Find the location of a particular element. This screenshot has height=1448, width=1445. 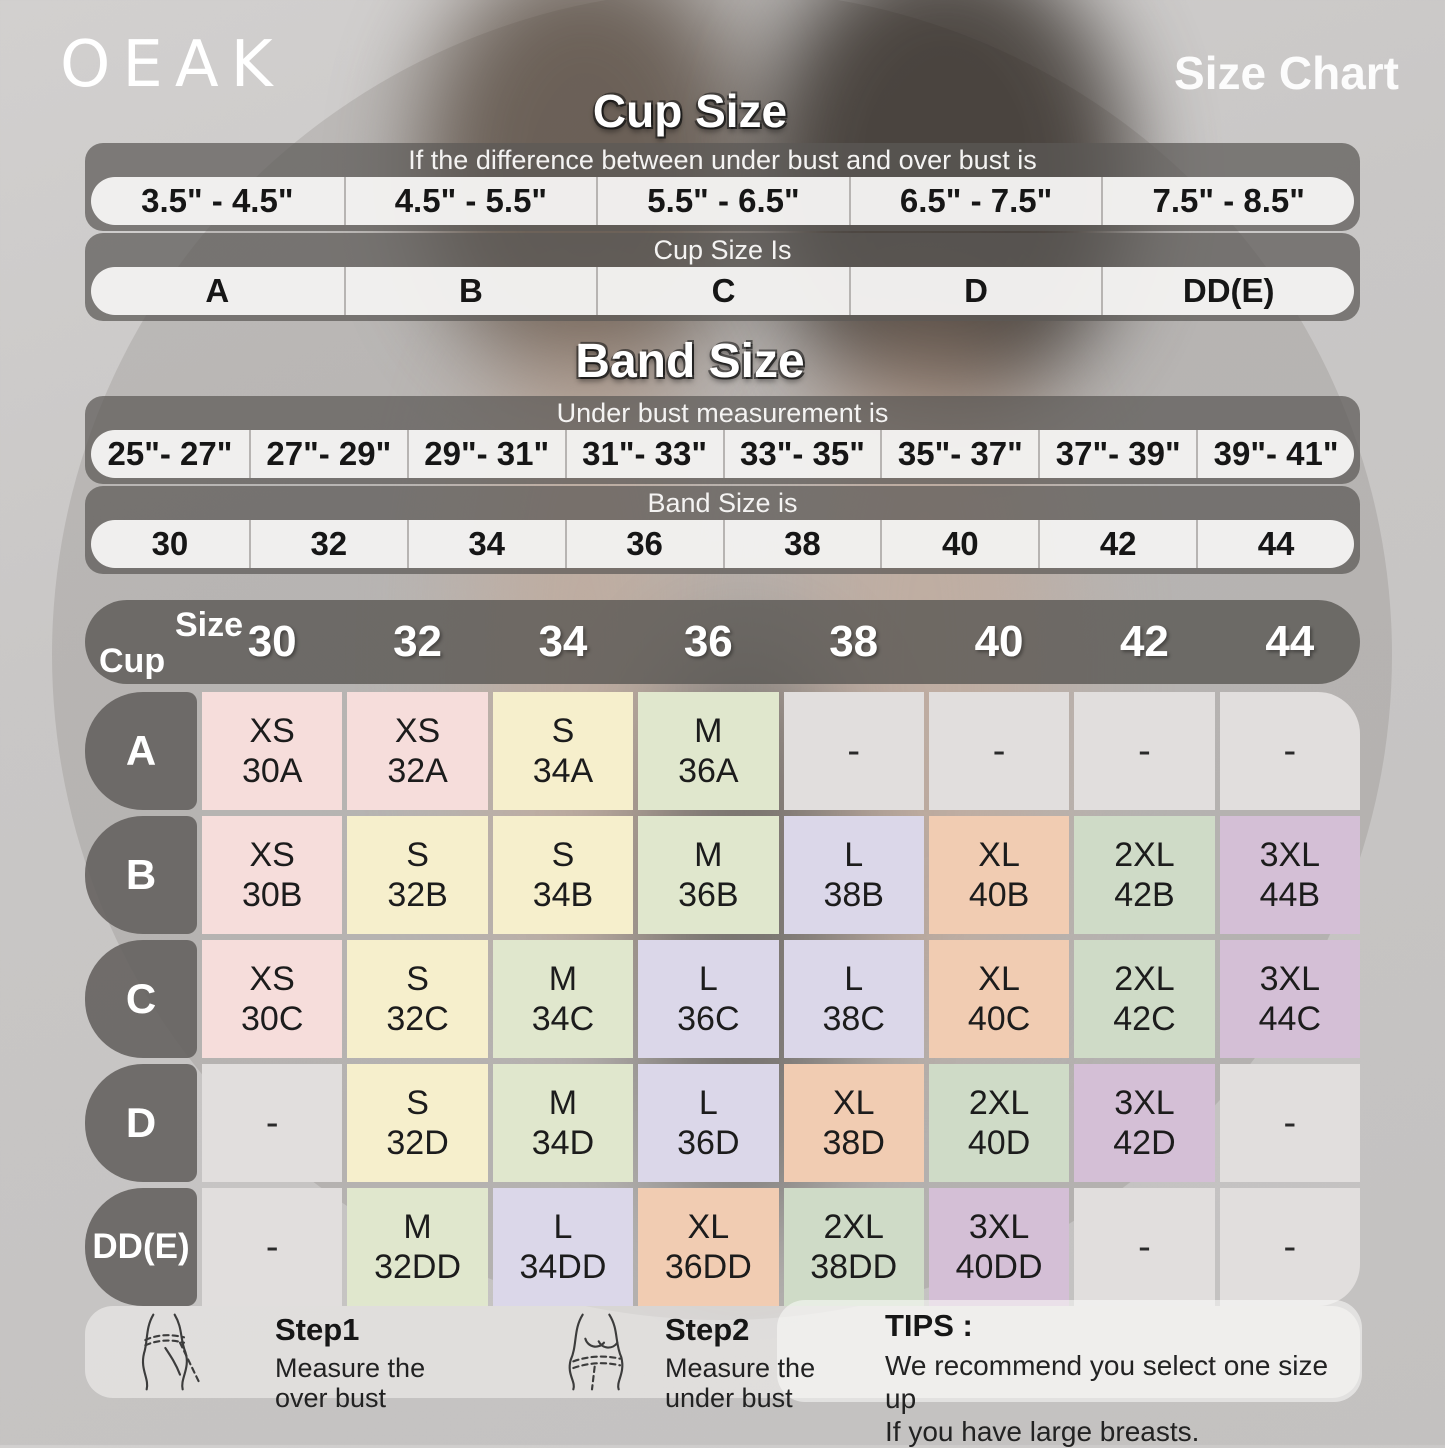

band-number-pill: 38 is located at coordinates (801, 544).